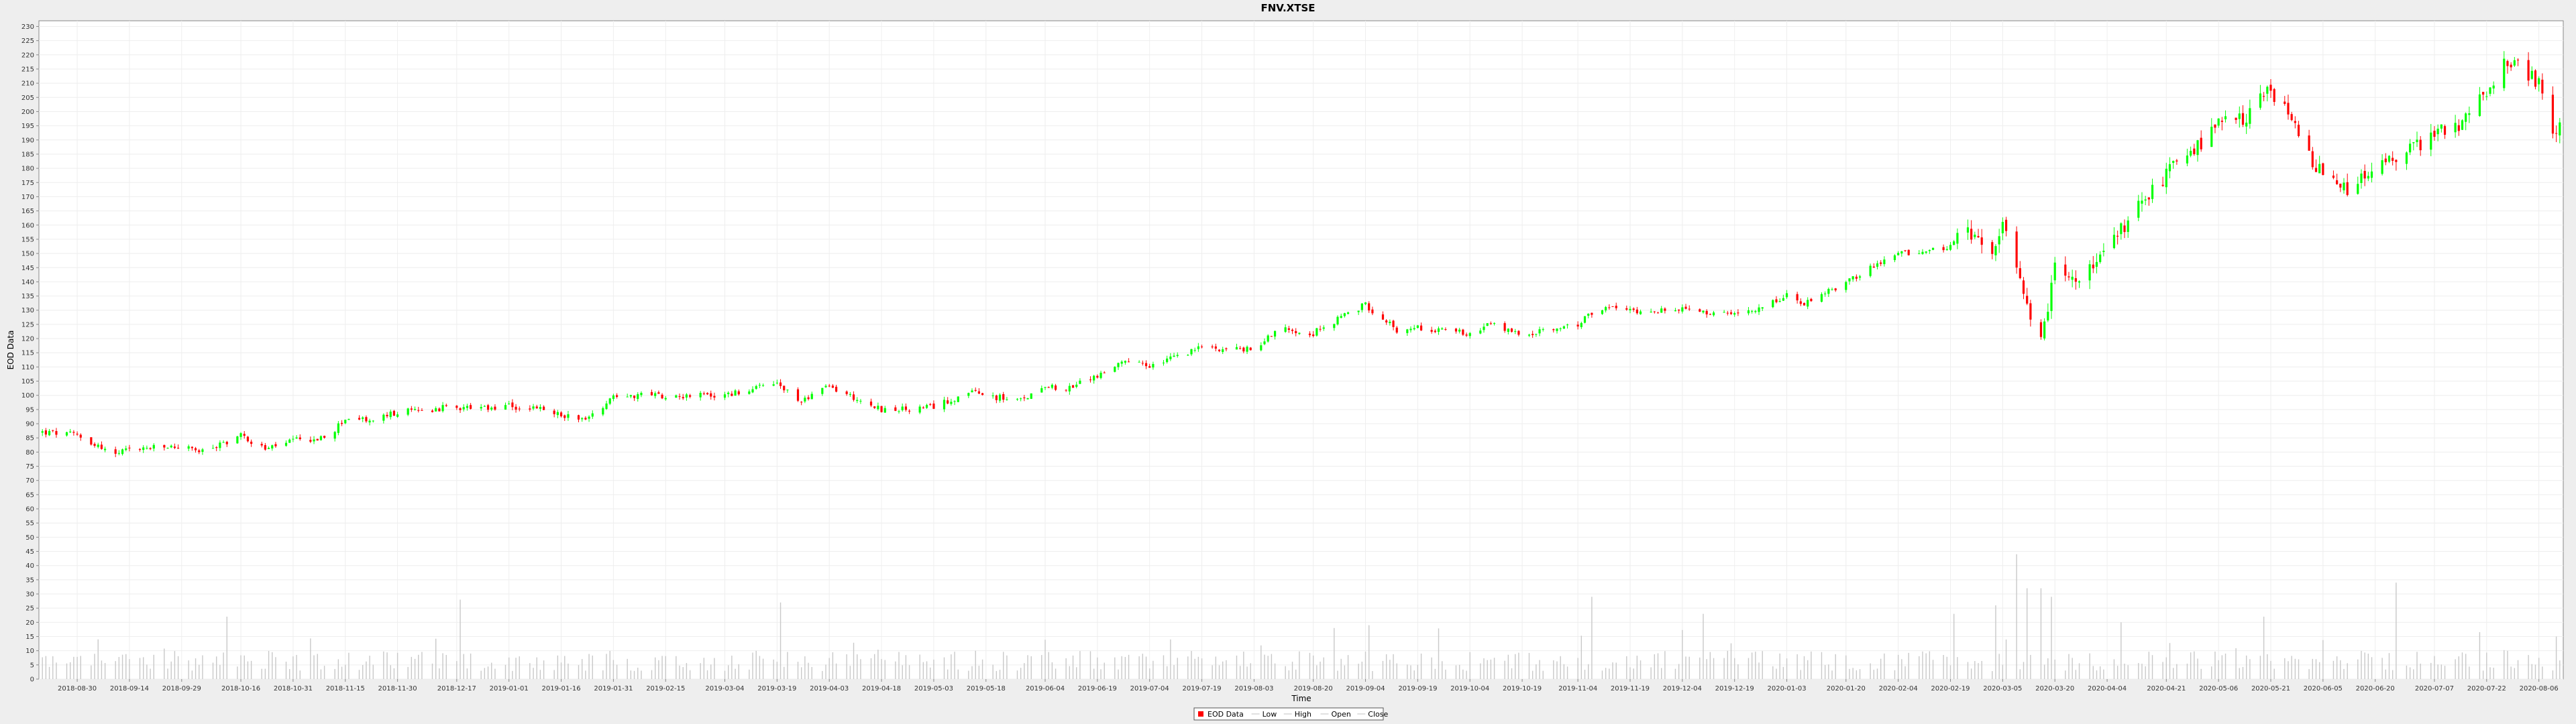 The height and width of the screenshot is (724, 2576). I want to click on legend: EOD Data Low High Open Close, so click(1290, 714).